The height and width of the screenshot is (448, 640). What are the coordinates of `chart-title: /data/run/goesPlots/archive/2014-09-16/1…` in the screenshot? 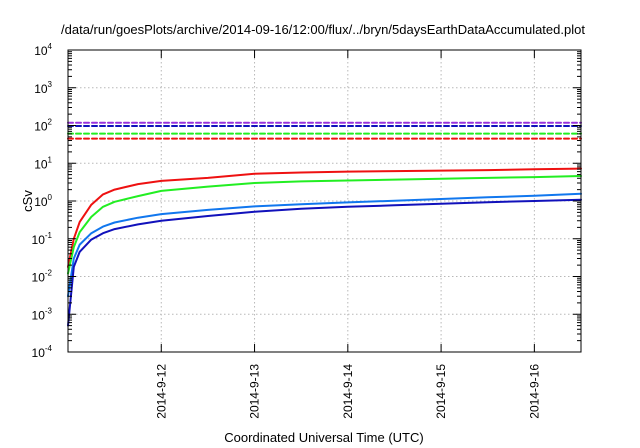 It's located at (323, 29).